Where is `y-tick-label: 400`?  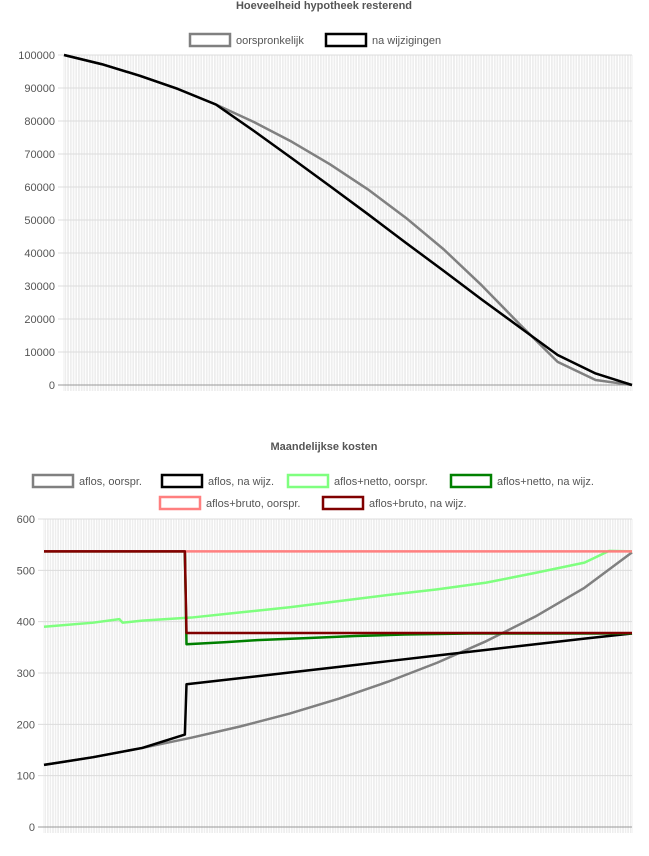 y-tick-label: 400 is located at coordinates (26, 623).